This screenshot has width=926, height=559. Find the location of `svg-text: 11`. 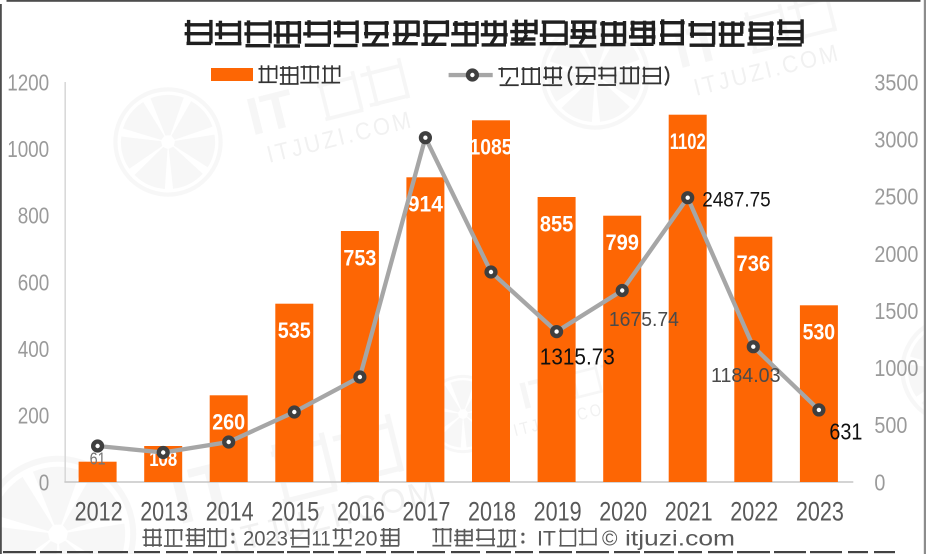

svg-text: 11 is located at coordinates (321, 538).